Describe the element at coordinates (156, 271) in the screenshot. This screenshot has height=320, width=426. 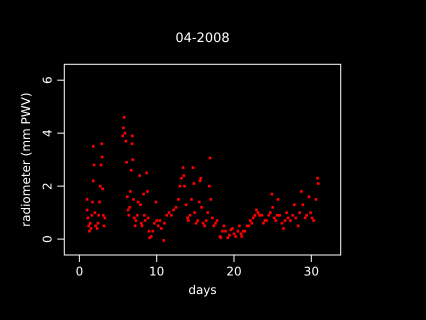
I see `x-tick-label: 10` at that location.